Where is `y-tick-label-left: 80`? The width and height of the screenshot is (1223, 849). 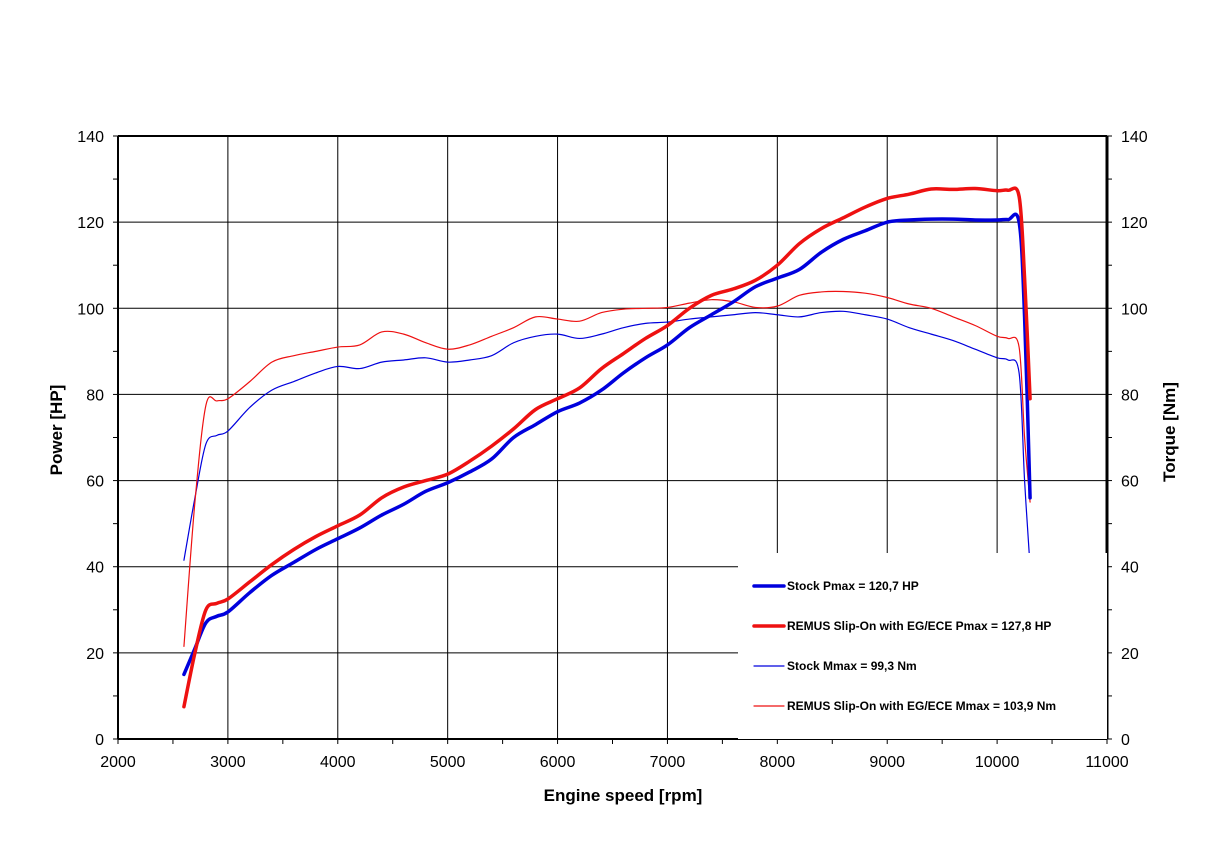
y-tick-label-left: 80 is located at coordinates (95, 395).